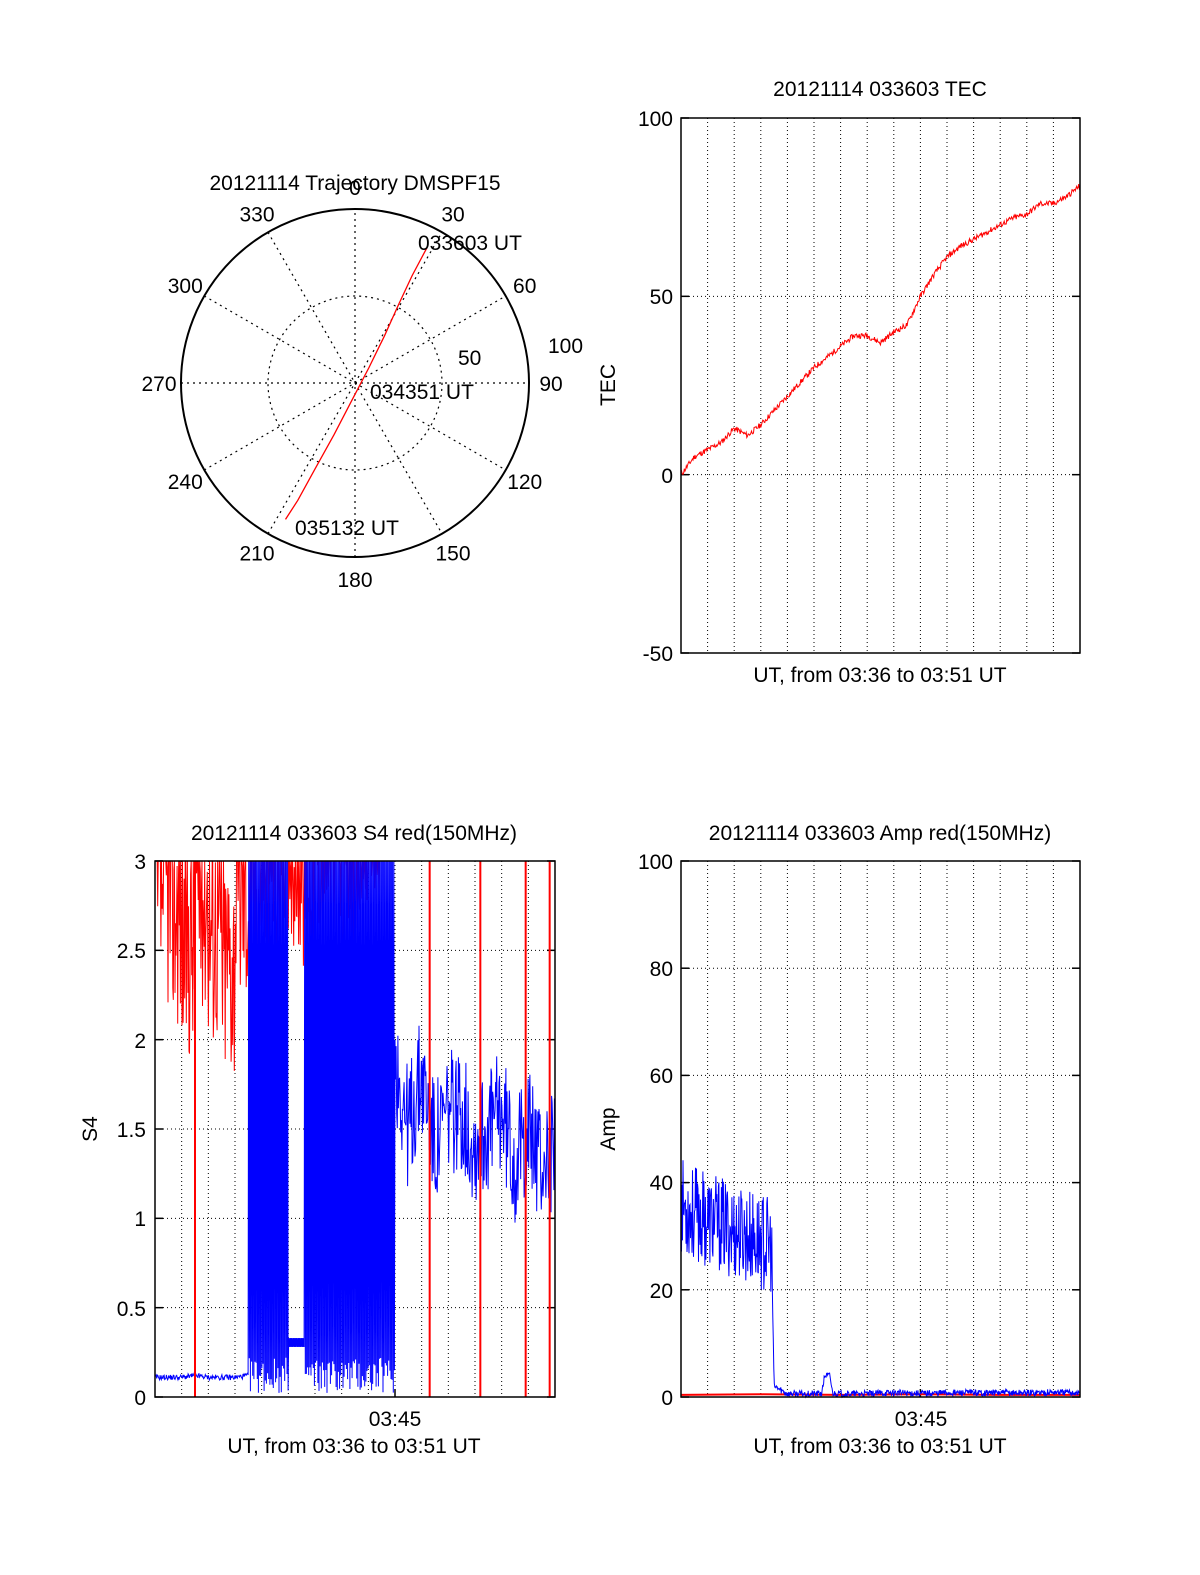  I want to click on amp-xtick-0345: 03:45, so click(921, 1419).